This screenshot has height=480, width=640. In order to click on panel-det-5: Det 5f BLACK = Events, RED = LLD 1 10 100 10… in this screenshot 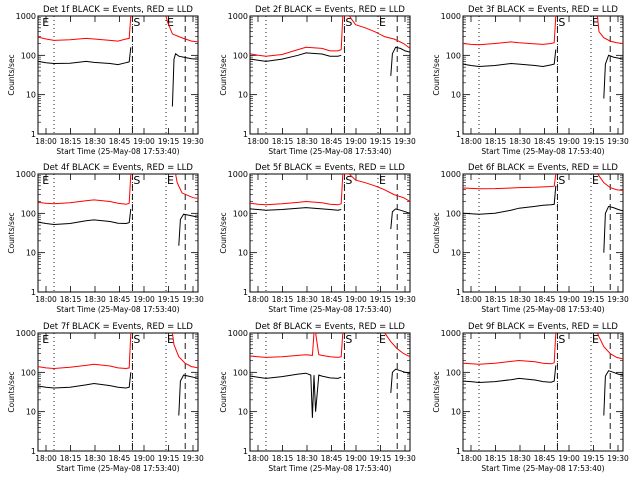, I will do `click(317, 238)`.